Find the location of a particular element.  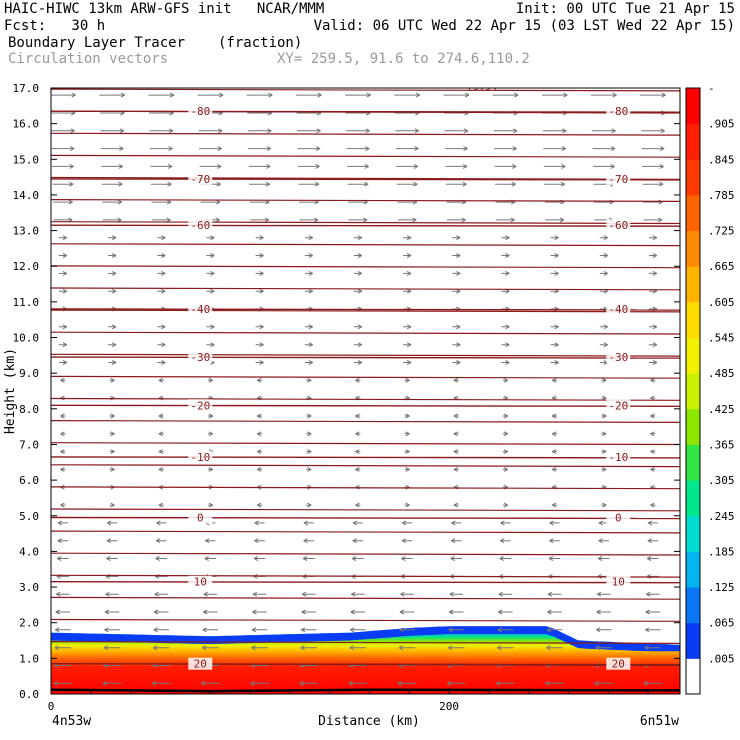

contour-label: -70 is located at coordinates (200, 179).